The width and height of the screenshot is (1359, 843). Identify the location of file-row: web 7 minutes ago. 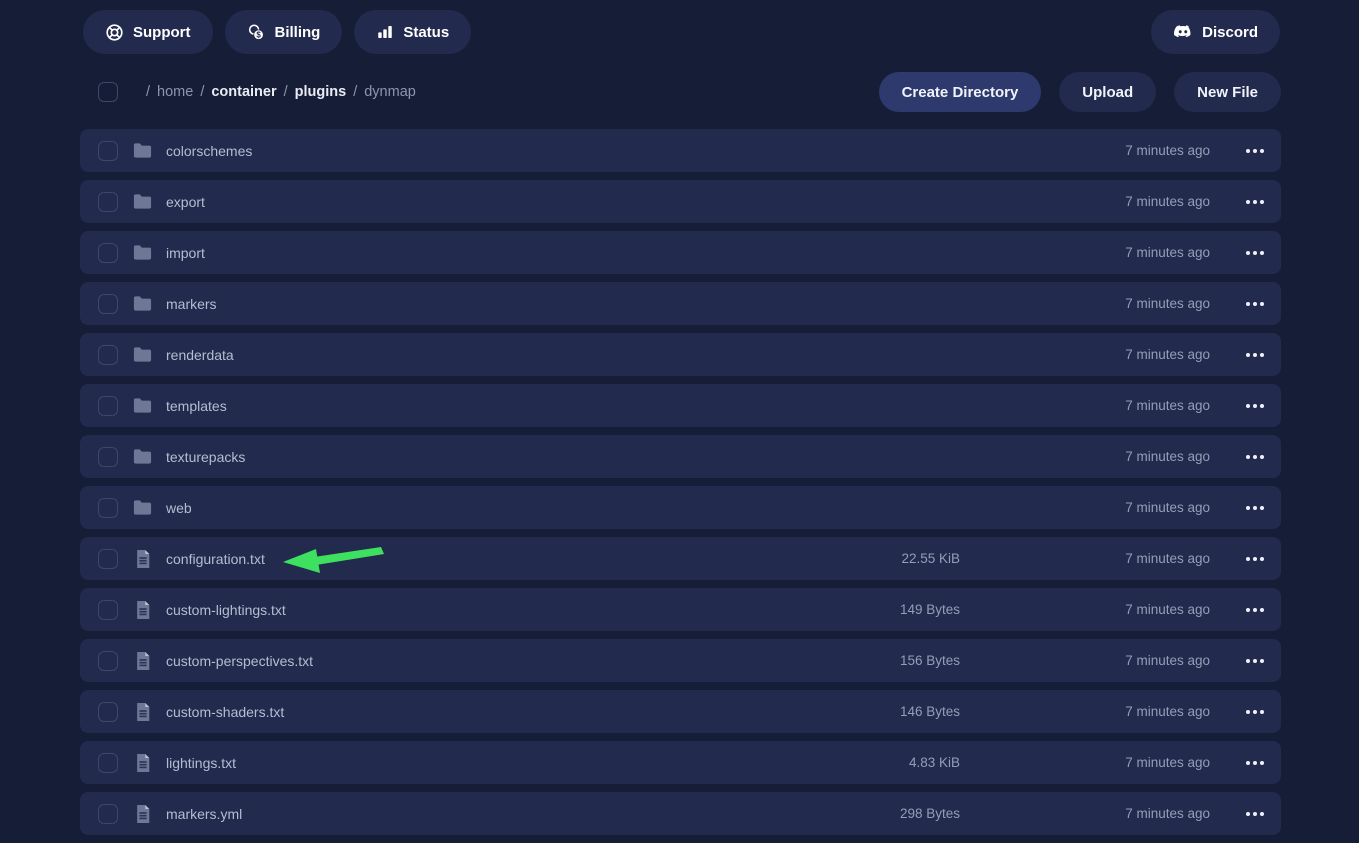
(680, 507).